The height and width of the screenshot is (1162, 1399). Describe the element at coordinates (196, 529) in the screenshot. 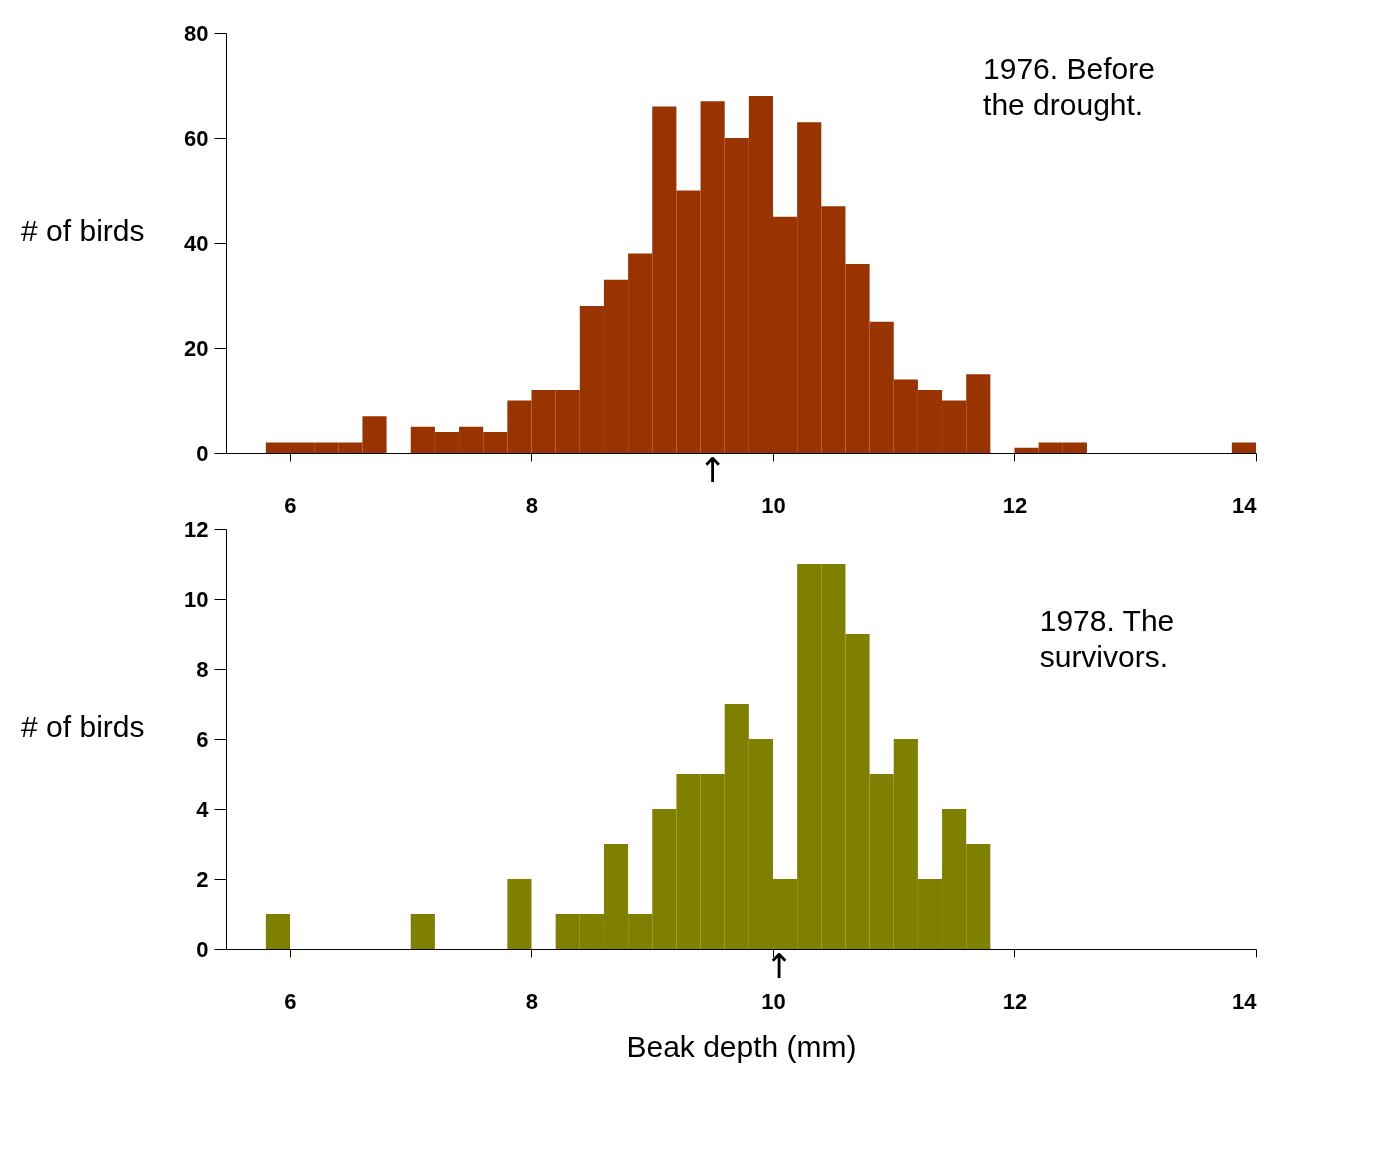

I see `y-tick-label: 12` at that location.